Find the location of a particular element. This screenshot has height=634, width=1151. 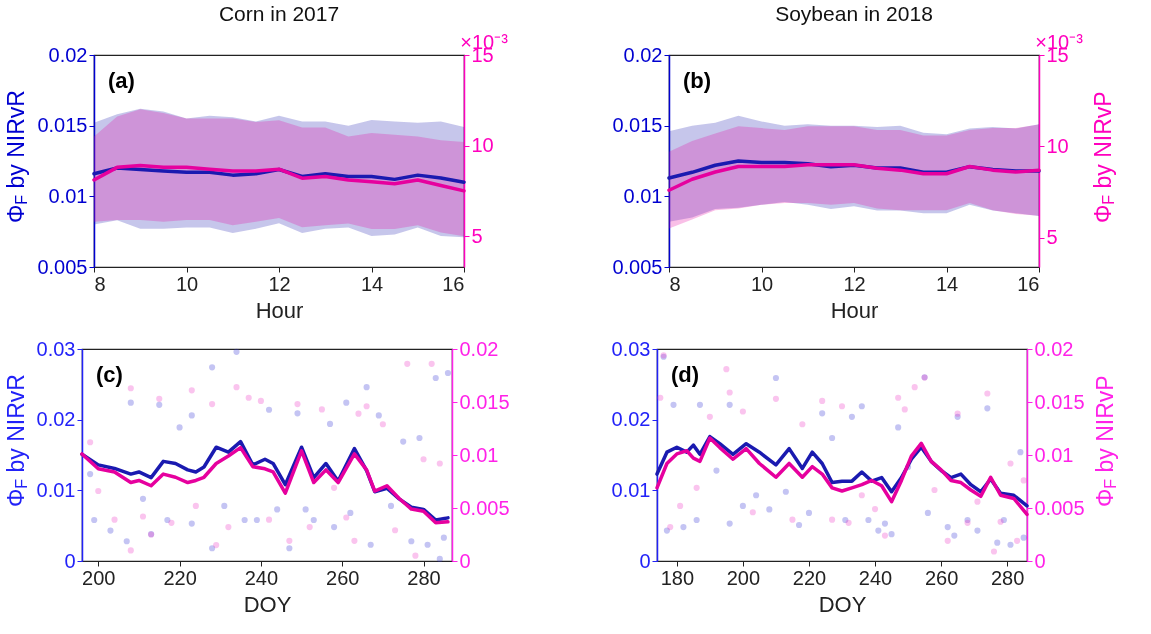

annotation: (a) is located at coordinates (121, 80).